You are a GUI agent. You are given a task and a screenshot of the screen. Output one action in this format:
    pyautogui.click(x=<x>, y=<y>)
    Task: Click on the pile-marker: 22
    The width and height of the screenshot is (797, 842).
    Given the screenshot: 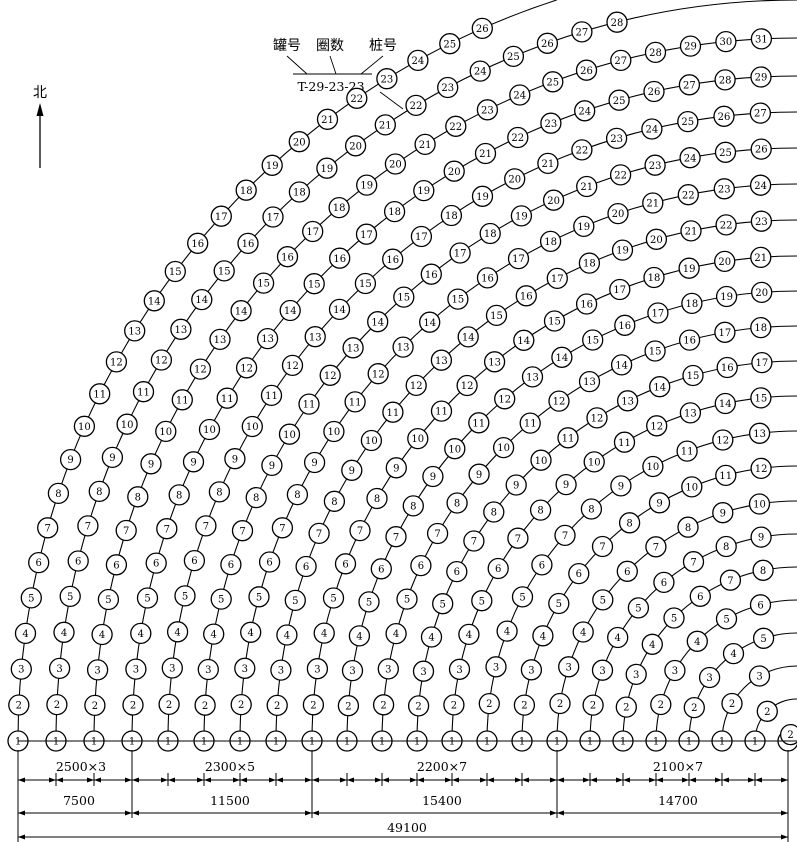 What is the action you would take?
    pyautogui.click(x=456, y=126)
    